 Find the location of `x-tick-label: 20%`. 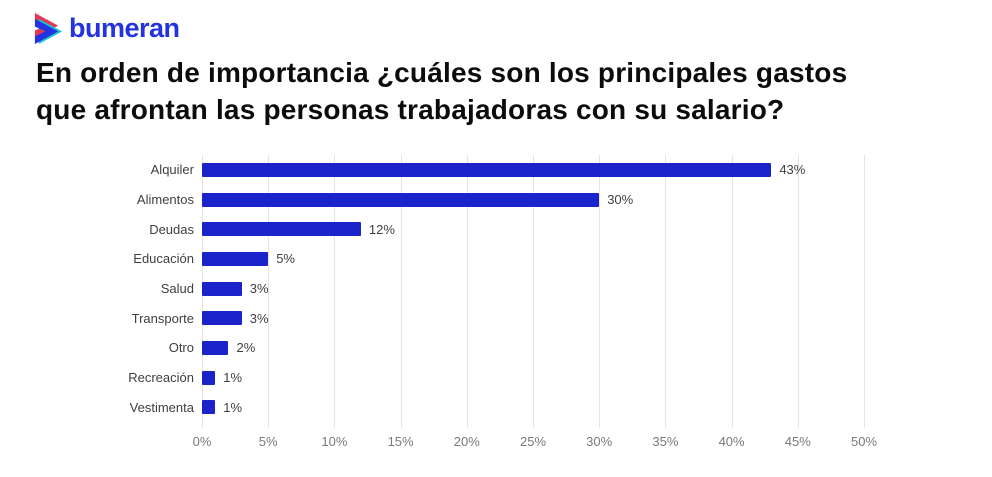

x-tick-label: 20% is located at coordinates (466, 441).